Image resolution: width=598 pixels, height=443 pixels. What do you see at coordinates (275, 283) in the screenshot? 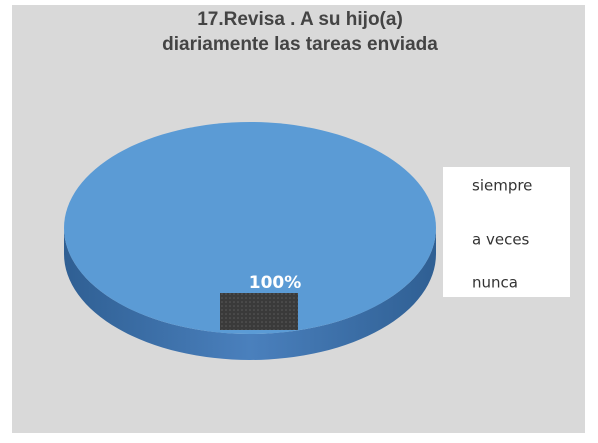
I see `data-label: 100%` at bounding box center [275, 283].